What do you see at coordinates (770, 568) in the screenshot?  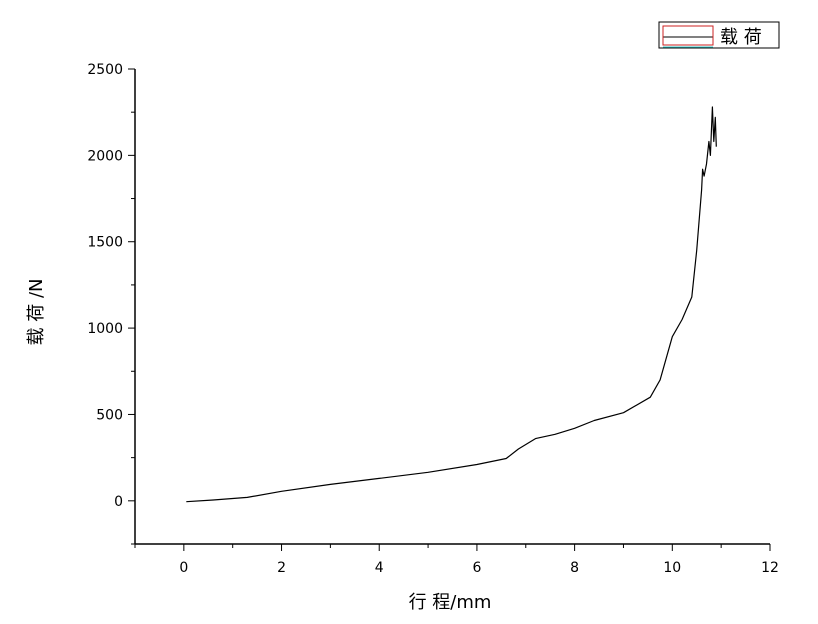 I see `x-tick-label: 12` at bounding box center [770, 568].